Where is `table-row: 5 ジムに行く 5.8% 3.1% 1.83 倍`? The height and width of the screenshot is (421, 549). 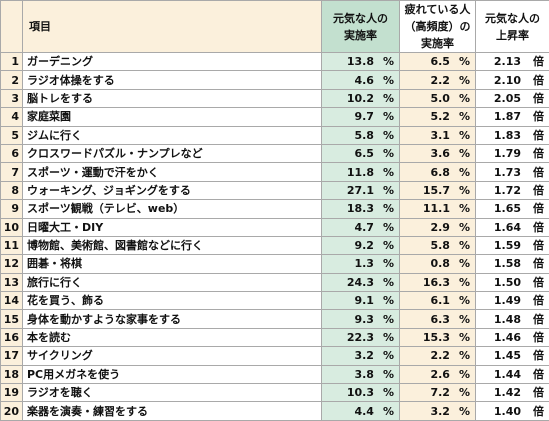 table-row: 5 ジムに行く 5.8% 3.1% 1.83 倍 is located at coordinates (274, 135).